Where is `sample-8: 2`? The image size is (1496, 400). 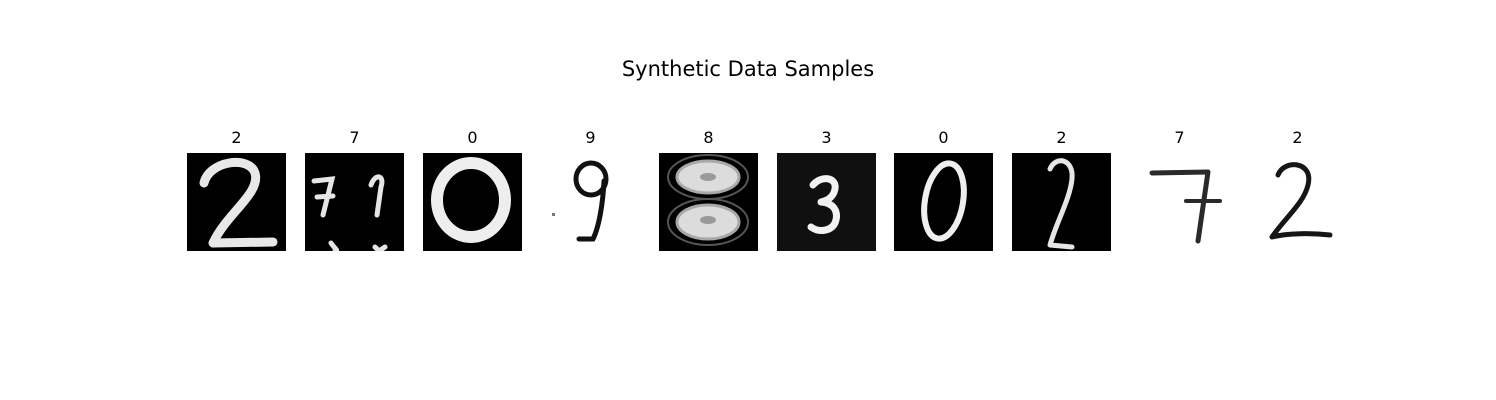
sample-8: 2 is located at coordinates (1061, 189).